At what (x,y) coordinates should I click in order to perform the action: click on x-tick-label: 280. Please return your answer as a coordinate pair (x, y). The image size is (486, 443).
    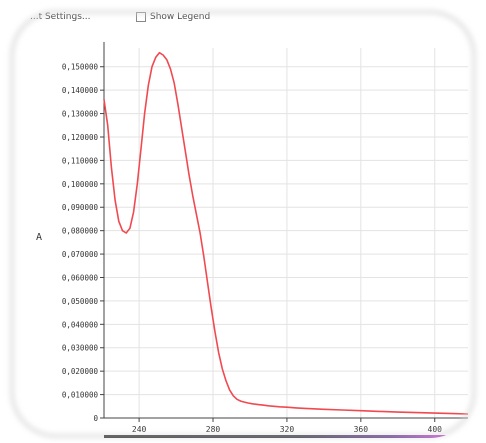
    Looking at the image, I should click on (213, 429).